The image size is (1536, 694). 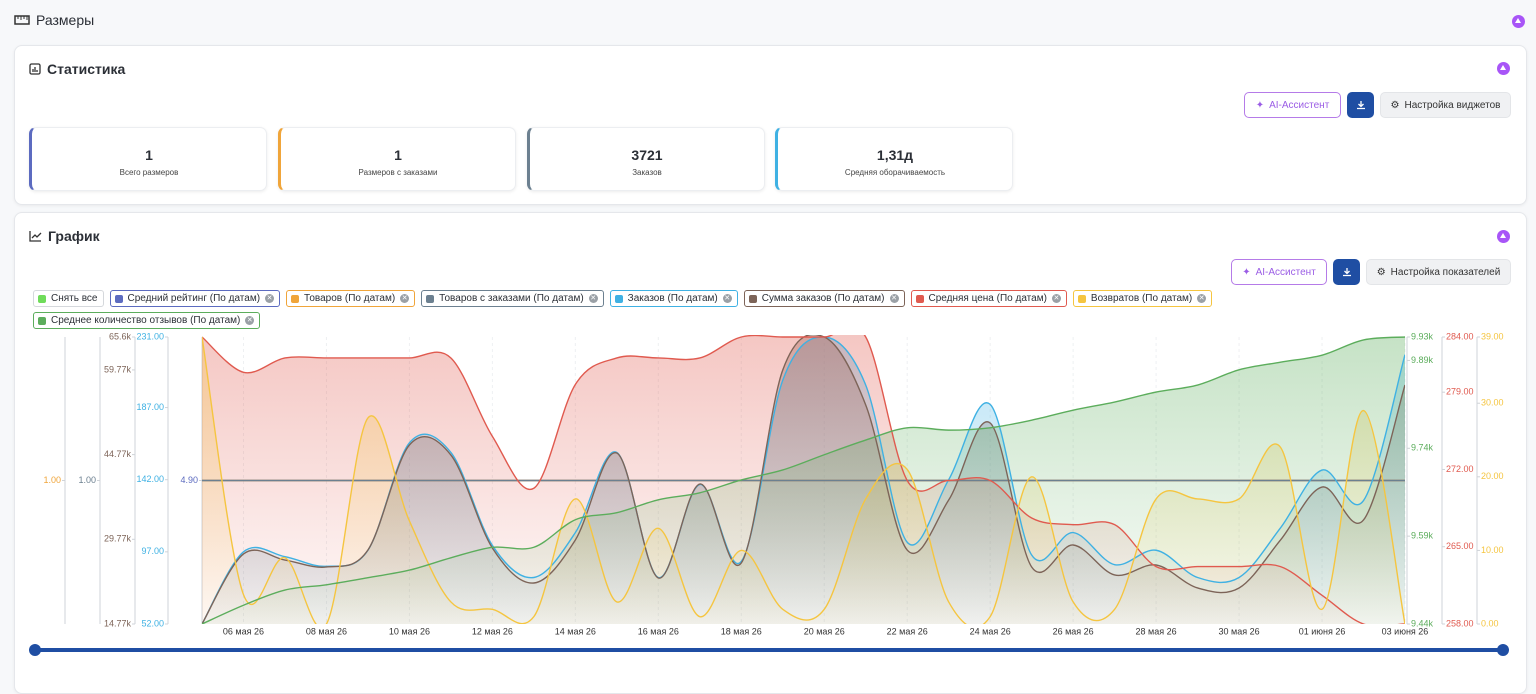 I want to click on page-title: Размеры, so click(x=65, y=20).